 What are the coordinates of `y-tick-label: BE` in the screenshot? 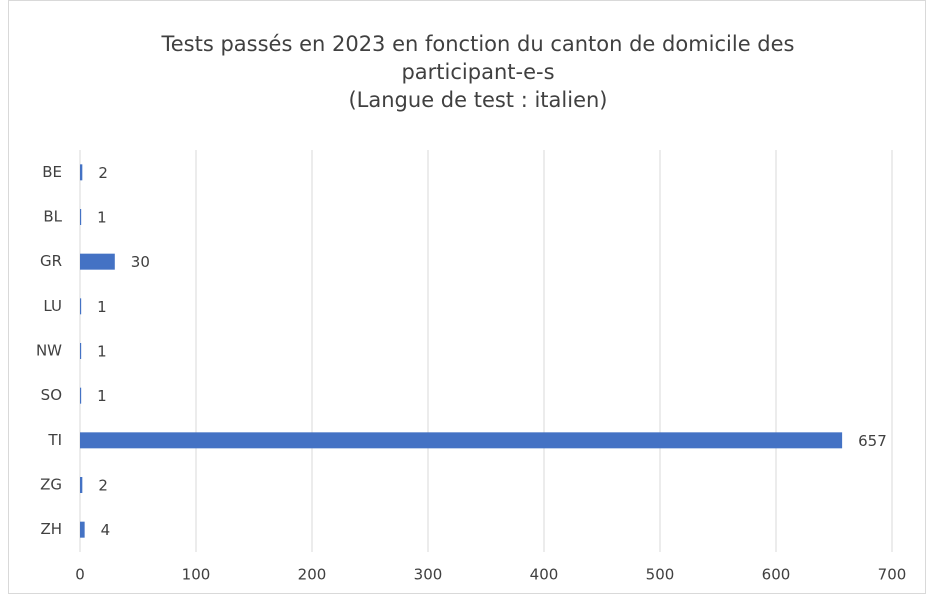 It's located at (52, 172).